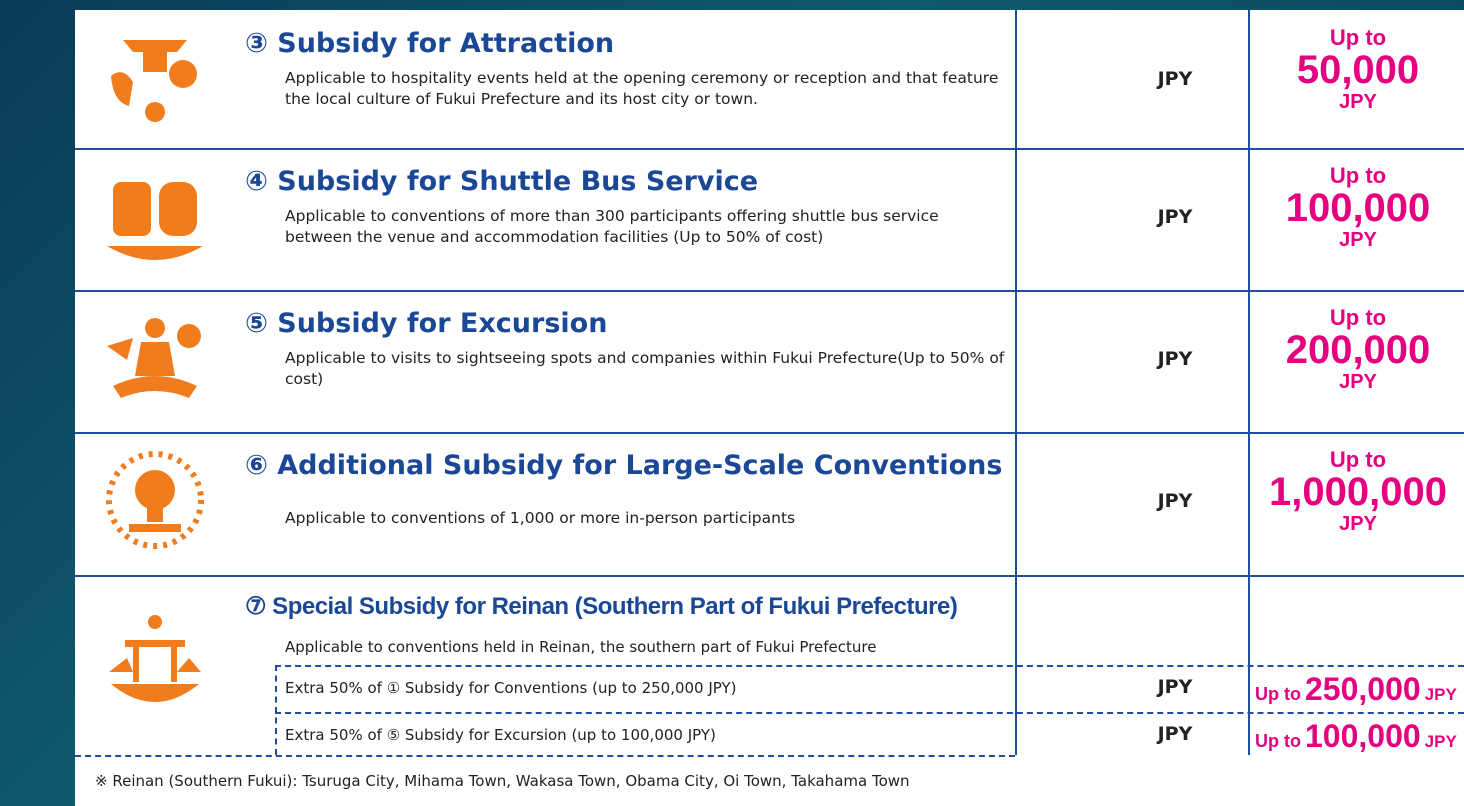 This screenshot has width=1464, height=806. I want to click on amount: Up to 200,000 JPY, so click(1358, 350).